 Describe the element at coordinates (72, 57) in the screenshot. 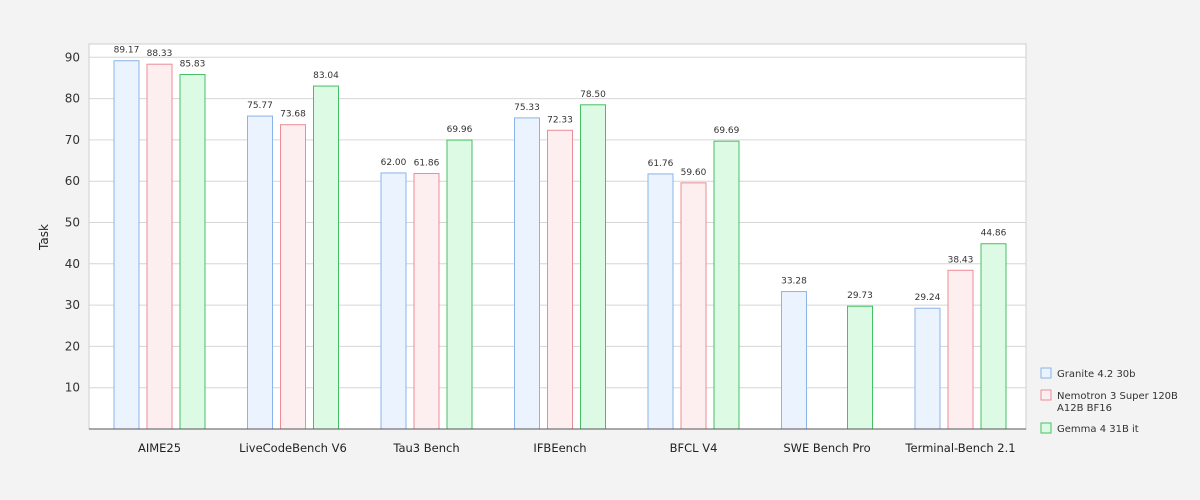

I see `y-tick-label: 90` at that location.